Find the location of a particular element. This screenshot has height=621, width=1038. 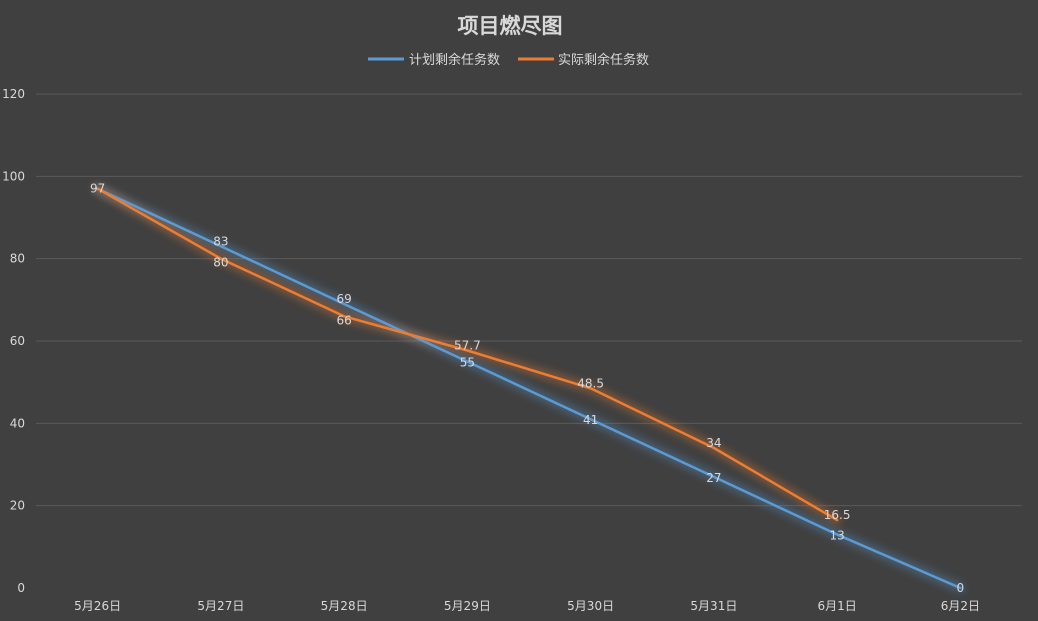

x-tick-label: 5月26日 is located at coordinates (97, 606).